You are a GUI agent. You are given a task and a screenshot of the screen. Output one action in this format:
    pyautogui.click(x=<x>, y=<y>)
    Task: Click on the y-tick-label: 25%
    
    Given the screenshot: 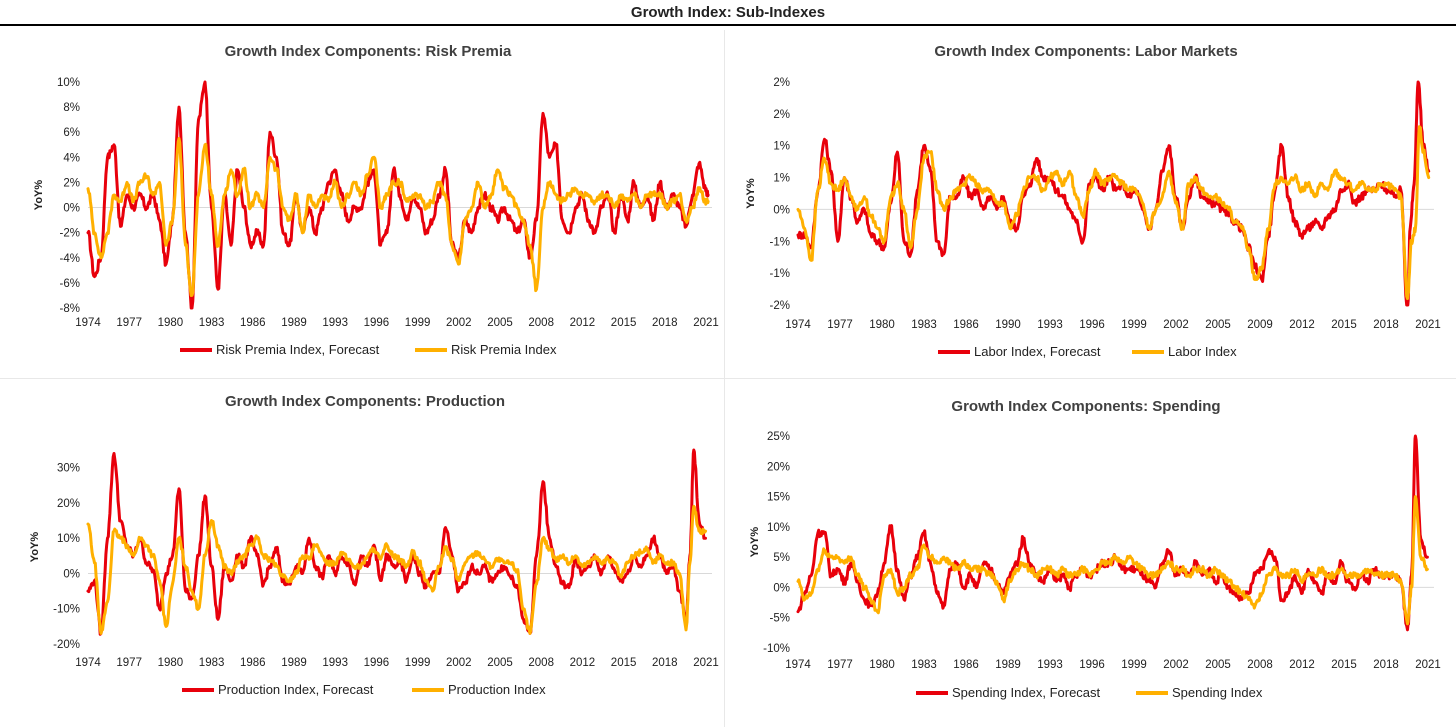 What is the action you would take?
    pyautogui.click(x=778, y=437)
    